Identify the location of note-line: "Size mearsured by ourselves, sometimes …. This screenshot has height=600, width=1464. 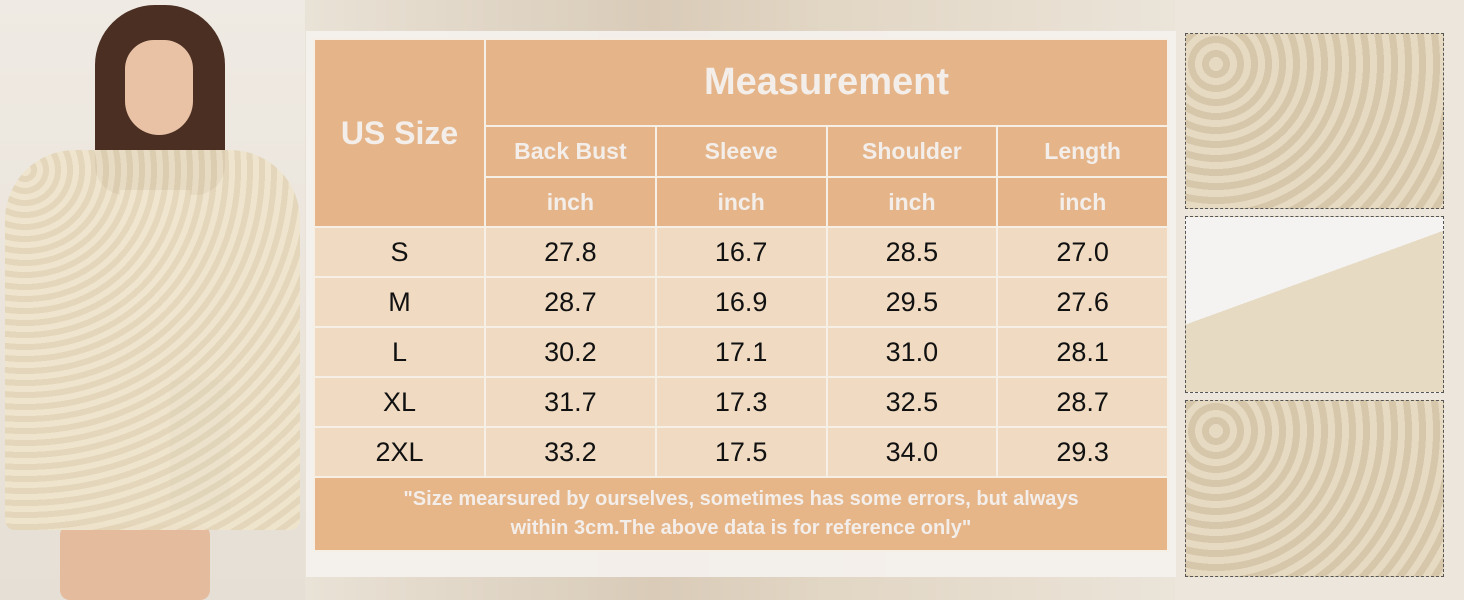
(741, 499).